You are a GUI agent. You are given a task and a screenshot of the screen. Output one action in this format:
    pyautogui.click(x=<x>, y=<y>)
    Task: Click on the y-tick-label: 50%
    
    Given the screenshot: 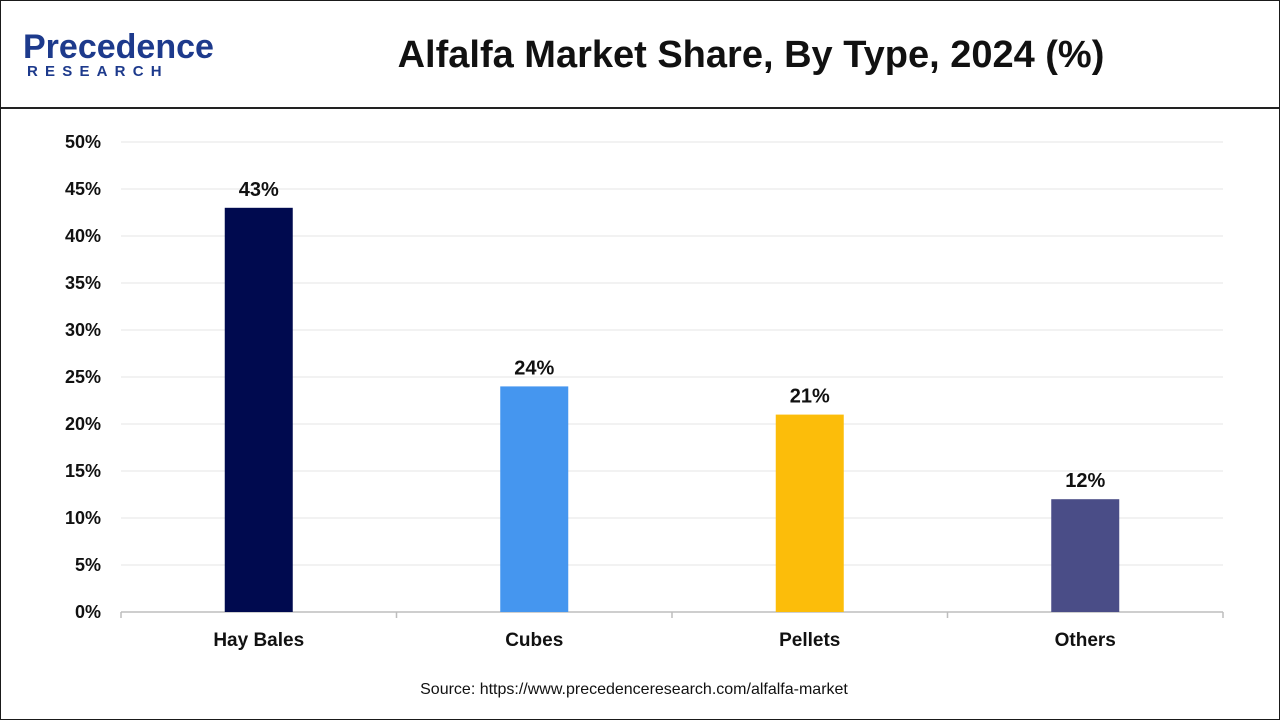 What is the action you would take?
    pyautogui.click(x=83, y=142)
    